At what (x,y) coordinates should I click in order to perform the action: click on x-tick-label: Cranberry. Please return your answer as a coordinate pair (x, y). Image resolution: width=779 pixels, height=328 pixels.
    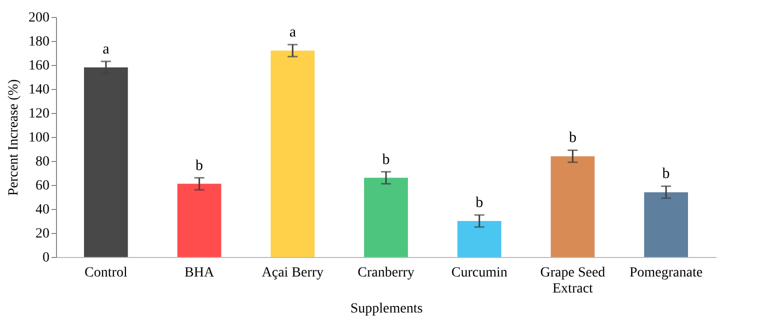
    Looking at the image, I should click on (386, 273).